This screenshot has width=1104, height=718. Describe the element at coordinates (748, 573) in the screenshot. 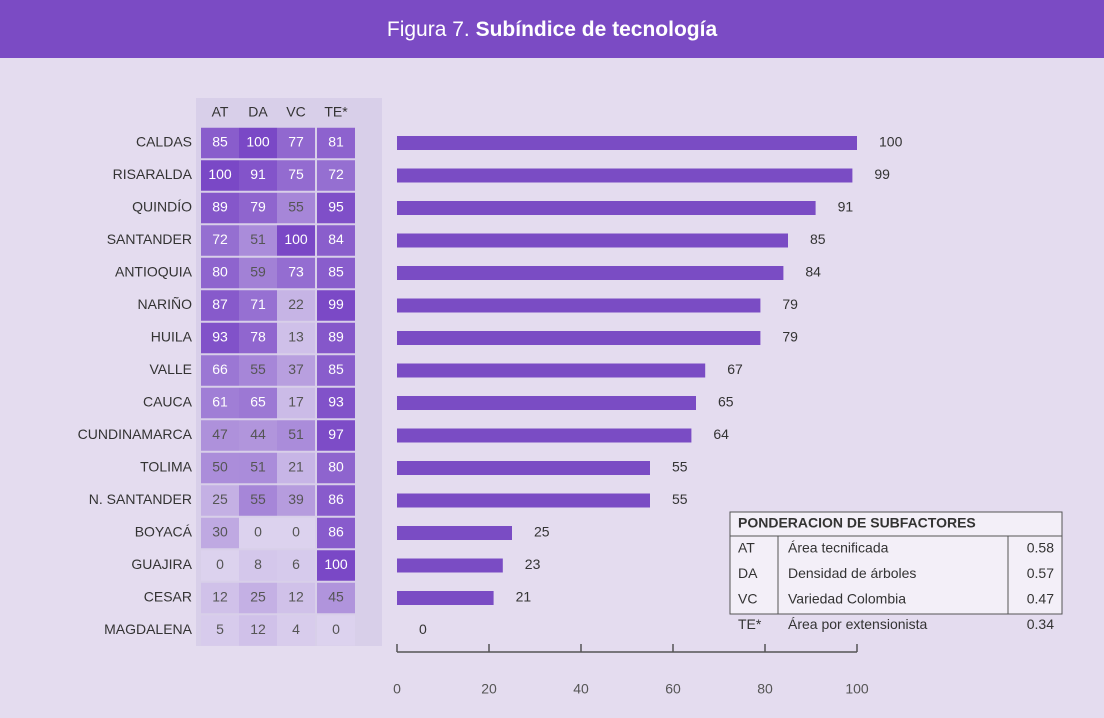

I see `legend-code: DA` at that location.